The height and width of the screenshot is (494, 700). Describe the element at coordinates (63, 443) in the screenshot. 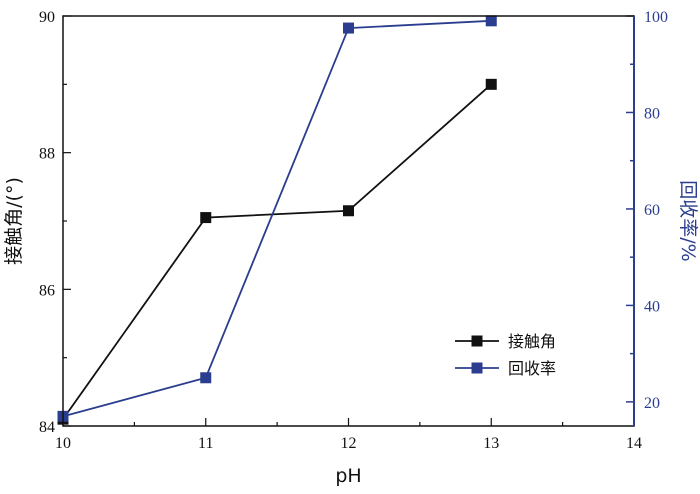

I see `x-tick-label: 10` at that location.